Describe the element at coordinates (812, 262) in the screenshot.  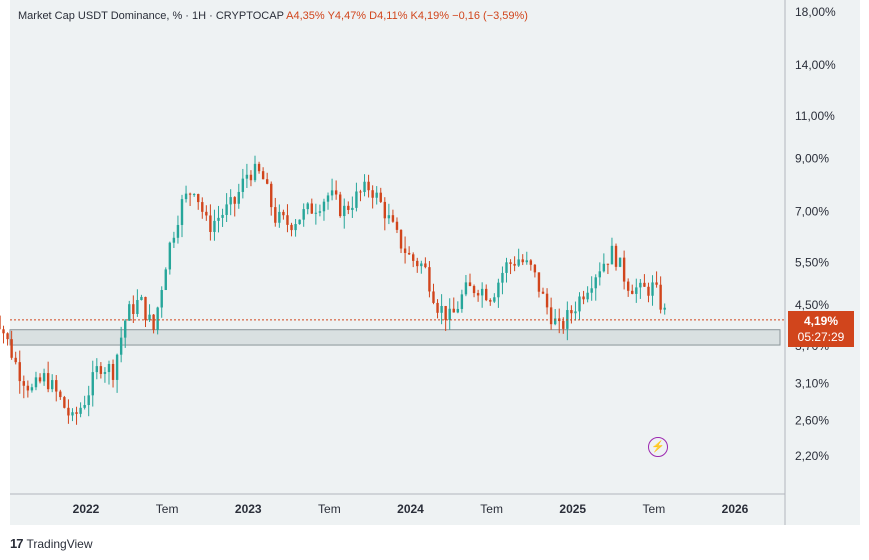
I see `price-tick-label: 5,50%` at that location.